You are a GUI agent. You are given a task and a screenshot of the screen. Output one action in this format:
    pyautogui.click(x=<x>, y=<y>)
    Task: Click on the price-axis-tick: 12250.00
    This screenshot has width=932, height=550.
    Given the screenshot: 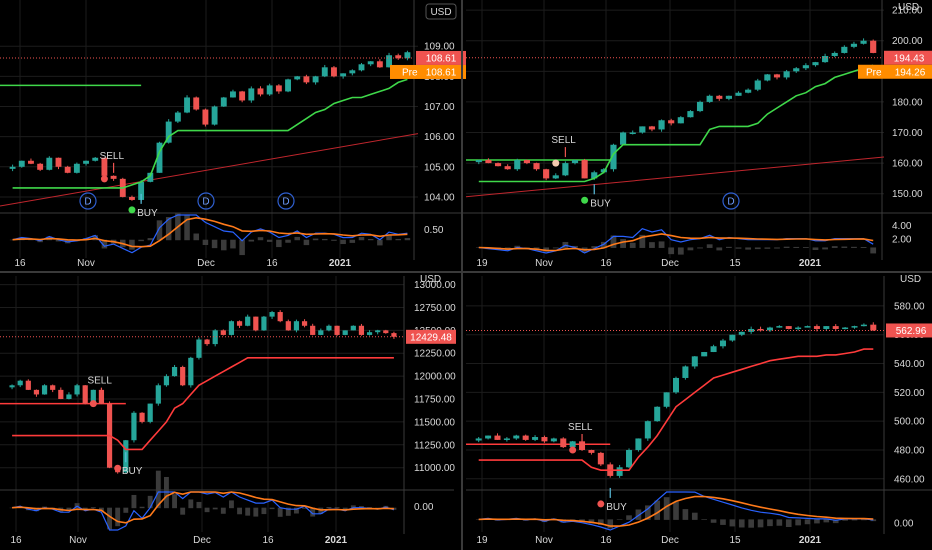 What is the action you would take?
    pyautogui.click(x=435, y=354)
    